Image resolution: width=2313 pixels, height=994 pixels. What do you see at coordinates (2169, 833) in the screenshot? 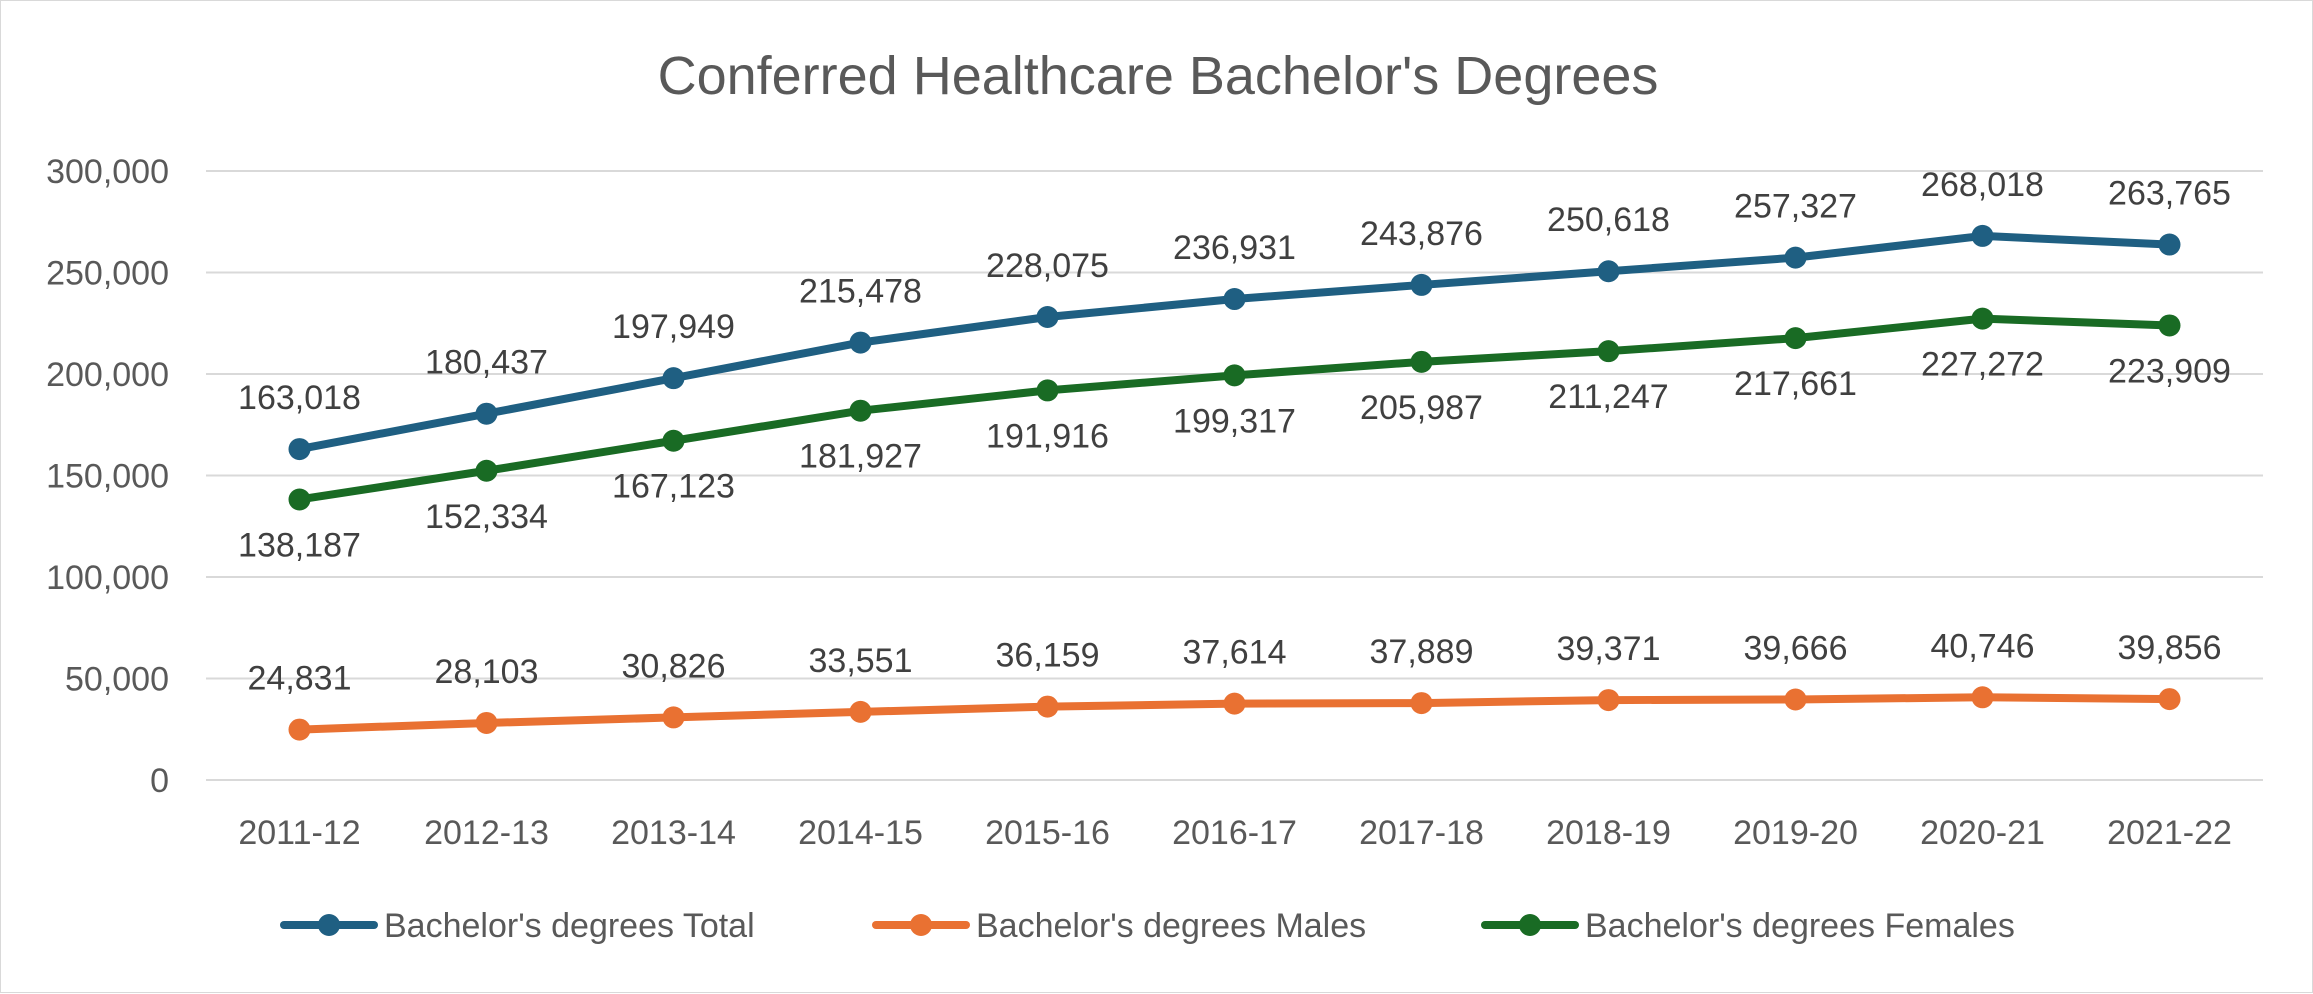
I see `x-tick-label: 2021-22` at bounding box center [2169, 833].